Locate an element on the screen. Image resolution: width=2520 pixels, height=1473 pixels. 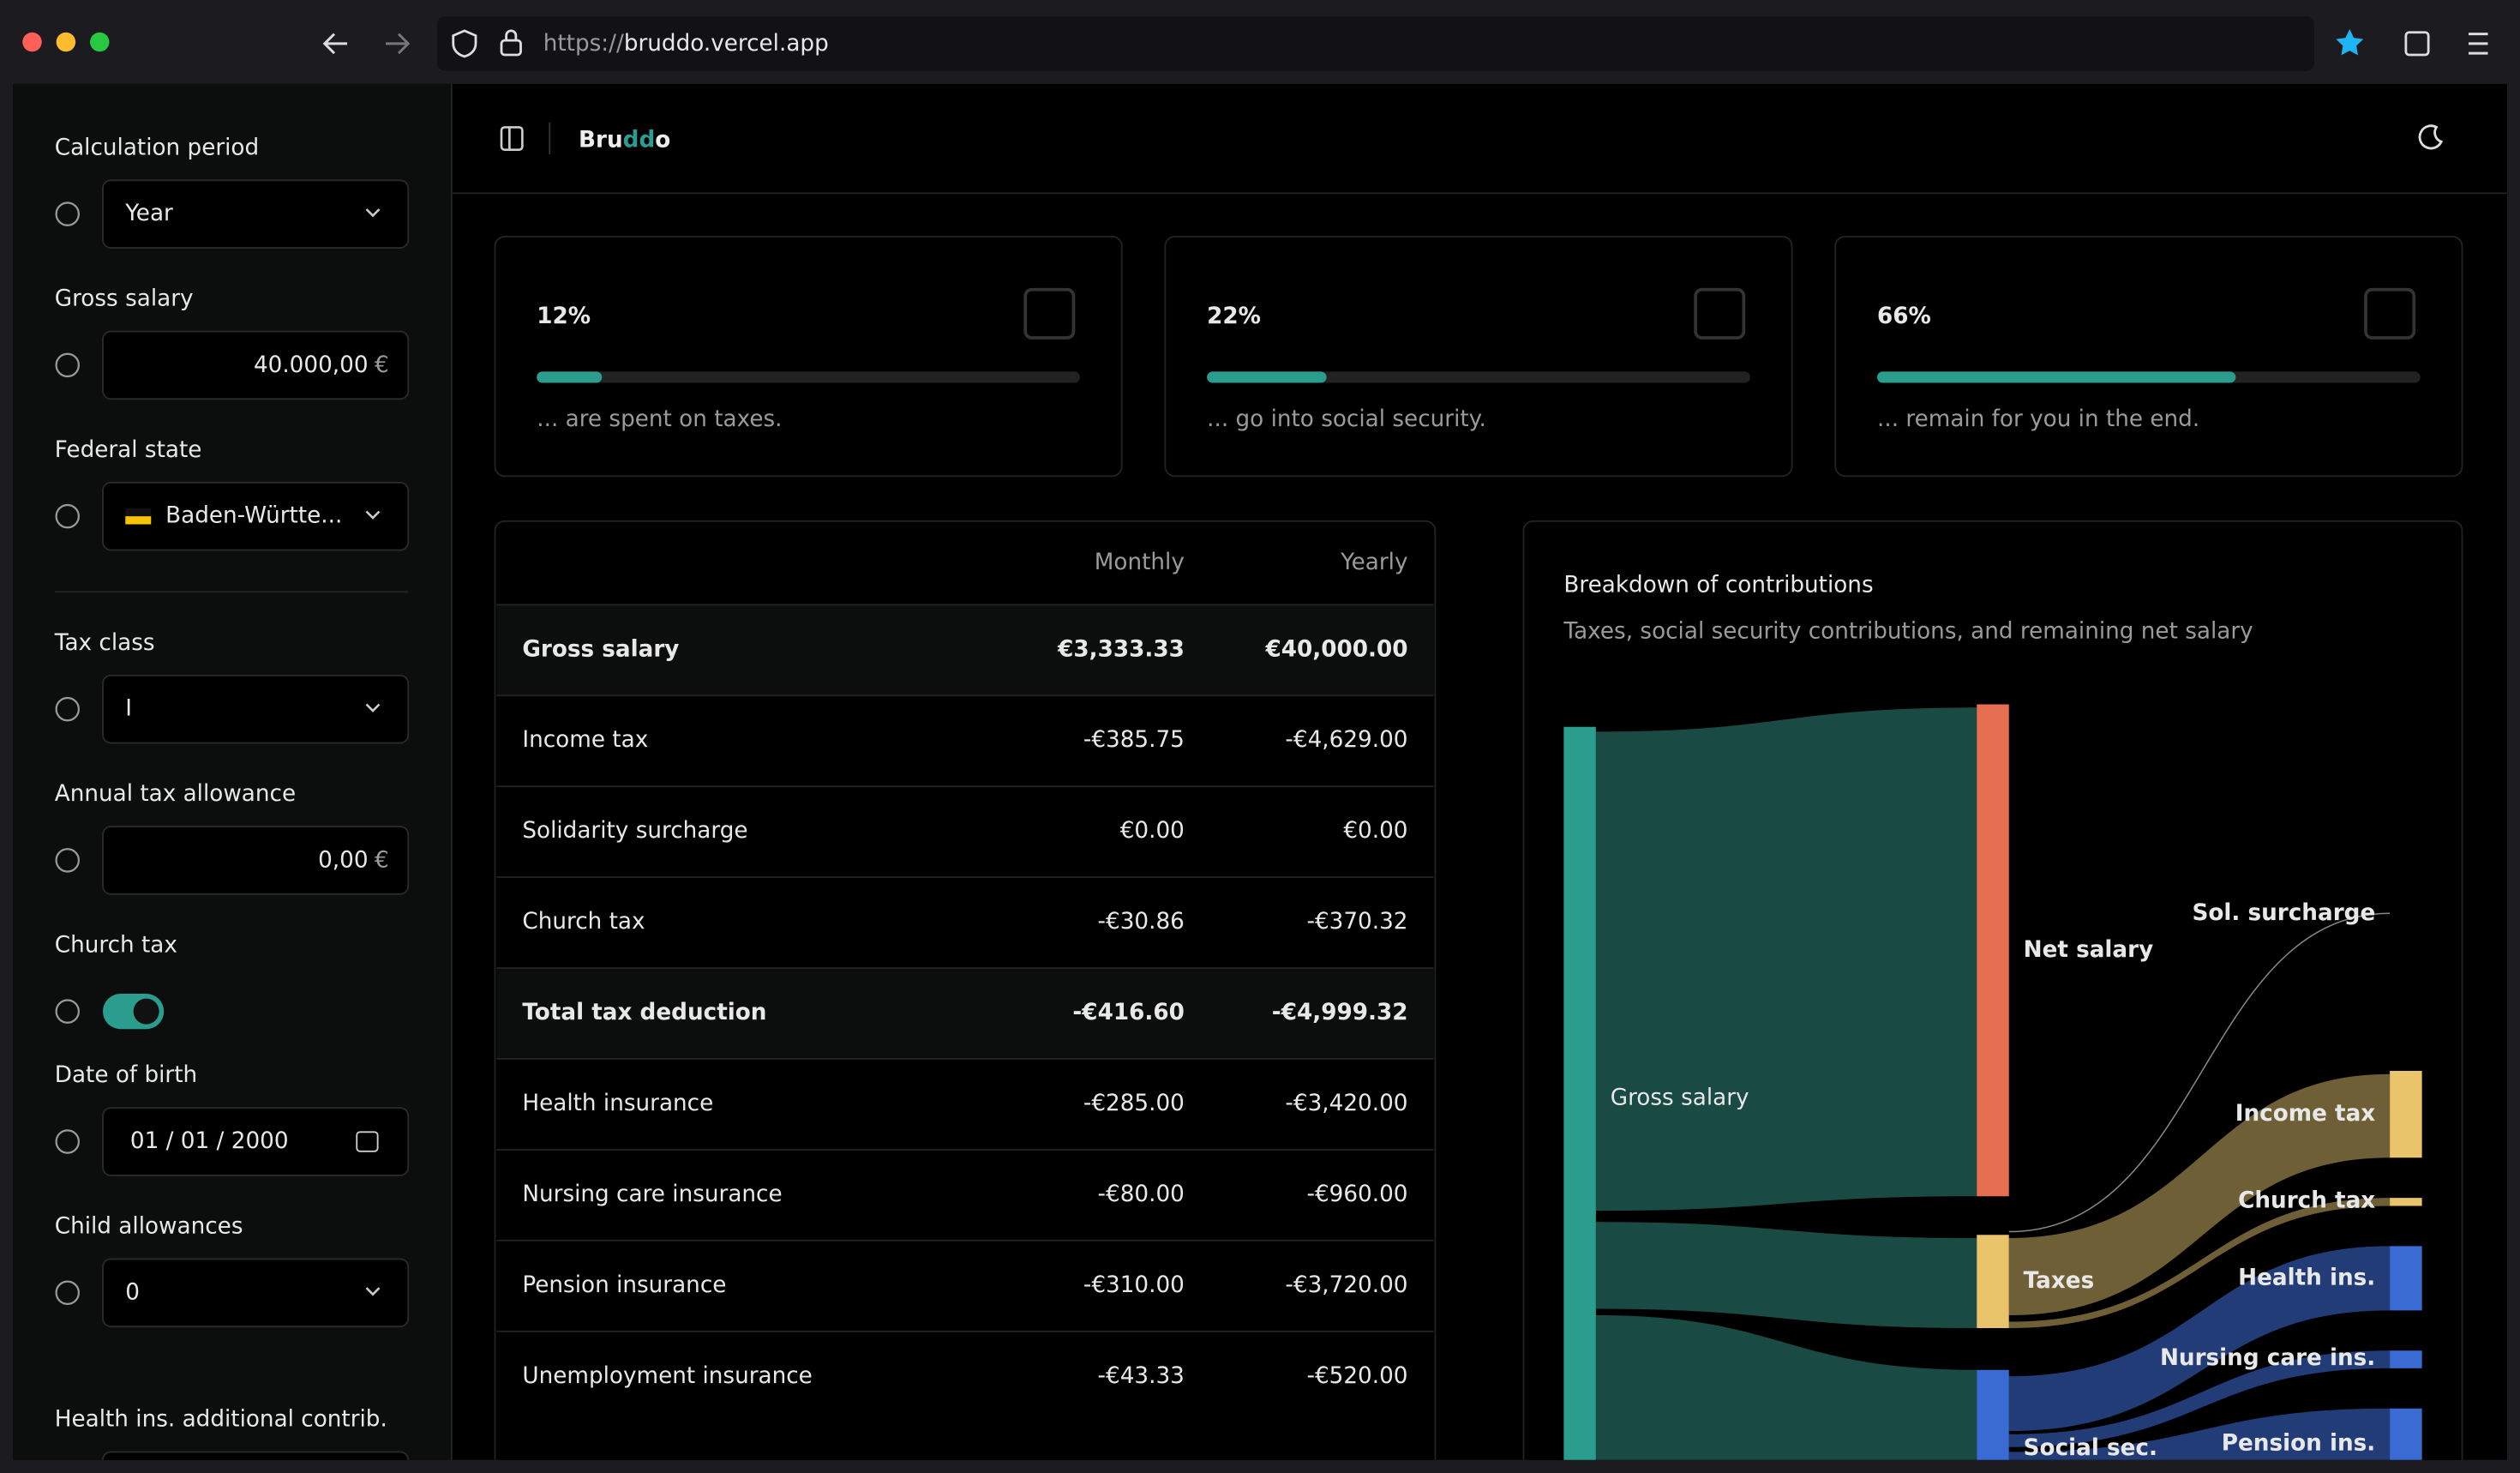
row-yearly: €0.00 is located at coordinates (1375, 831).